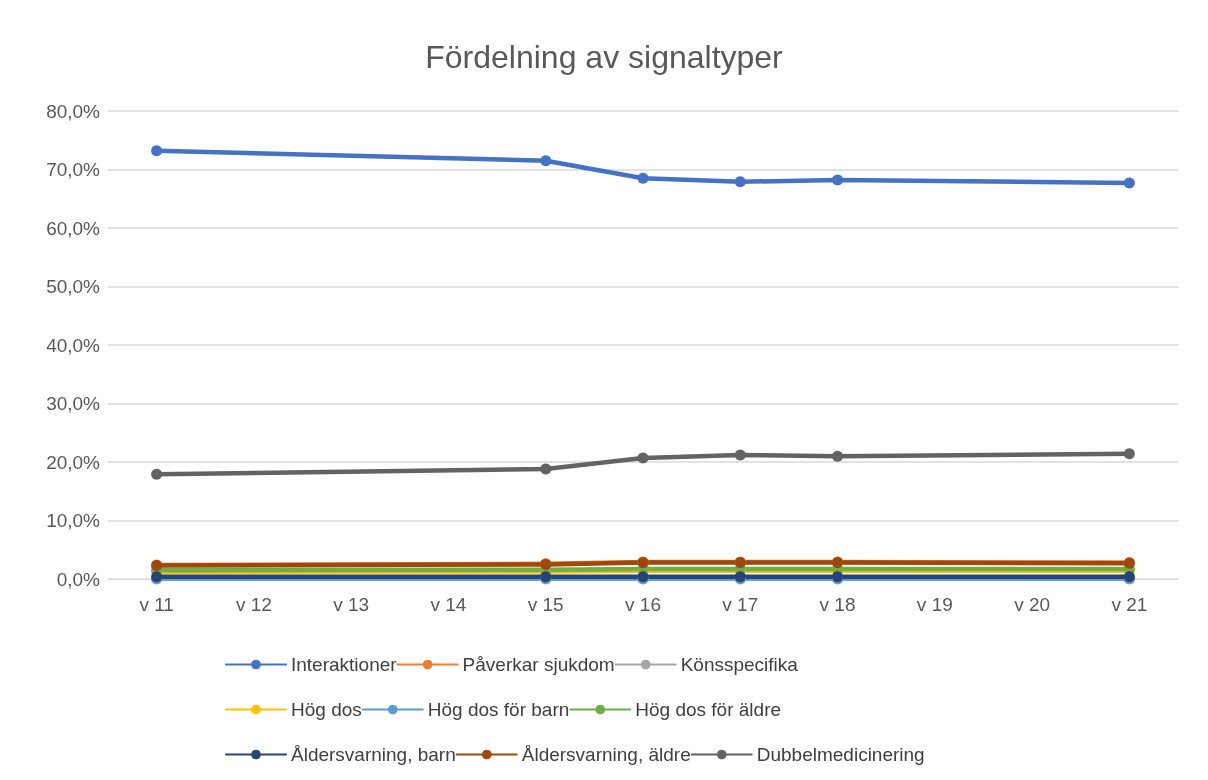 The height and width of the screenshot is (780, 1208). Describe the element at coordinates (156, 604) in the screenshot. I see `x-tick-label: v 11` at that location.